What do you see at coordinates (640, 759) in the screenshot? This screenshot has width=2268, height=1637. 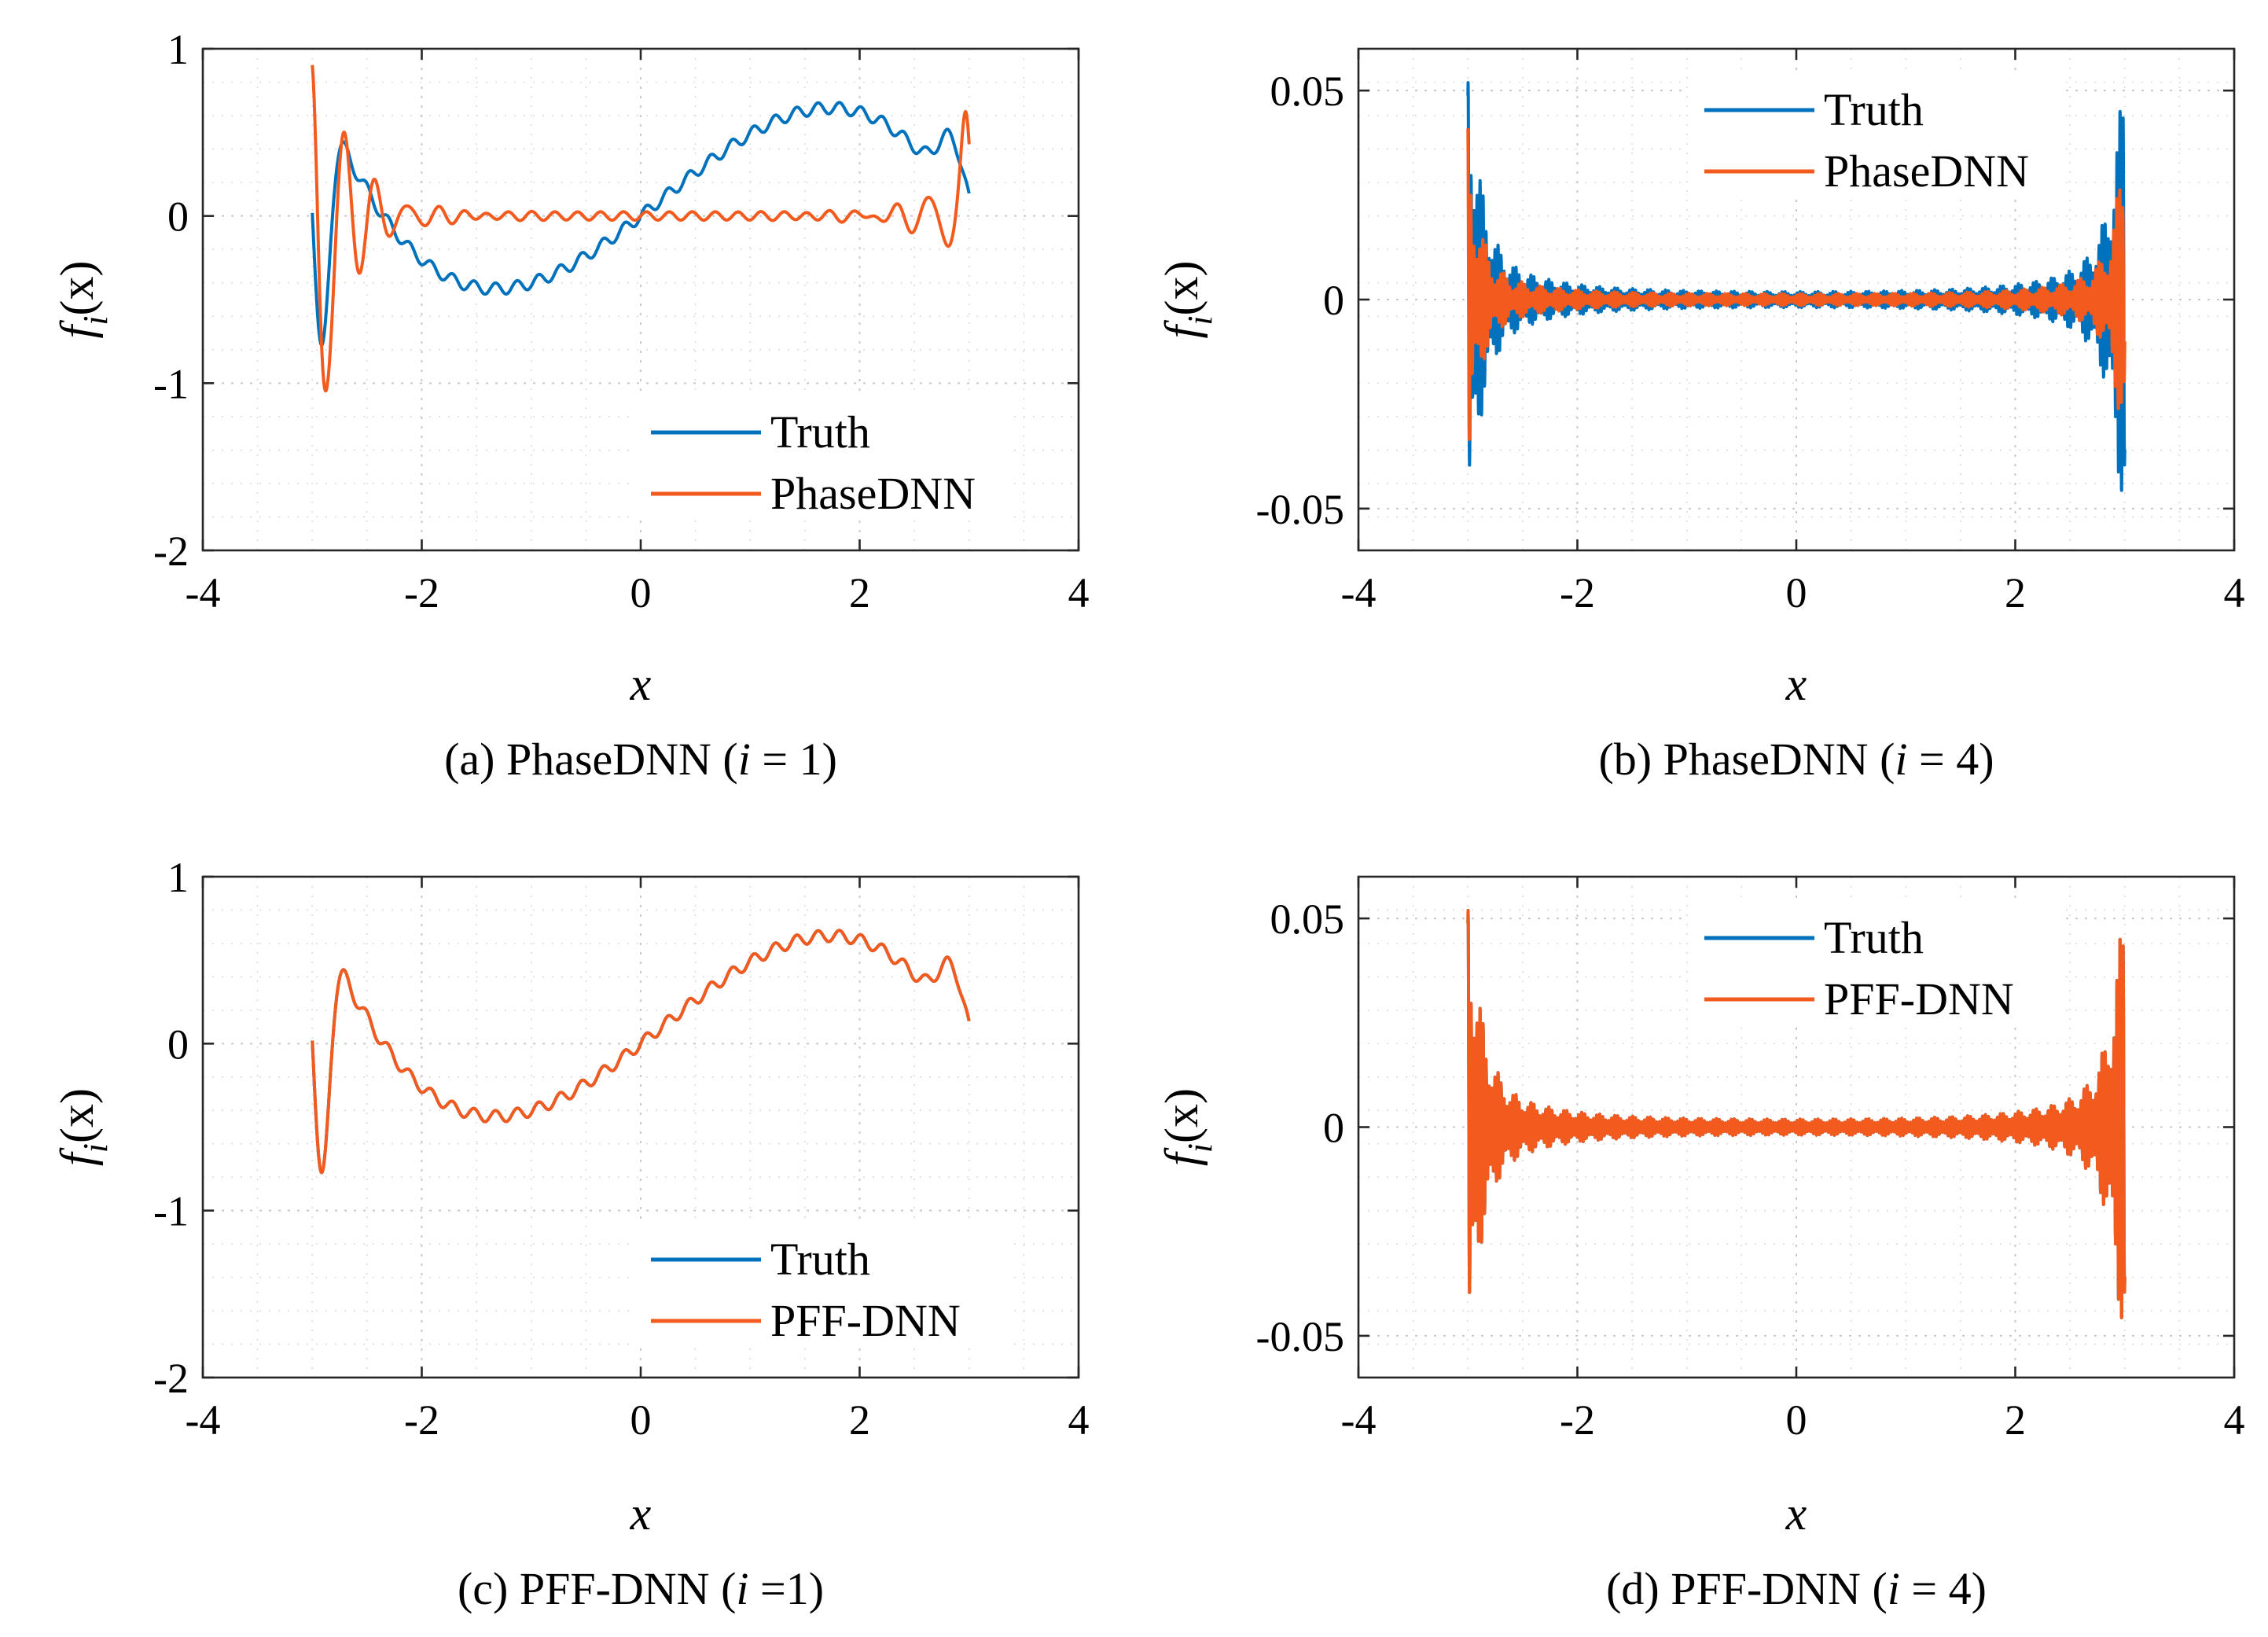 I see `panel-caption: (a) PhaseDNN (i = 1)` at bounding box center [640, 759].